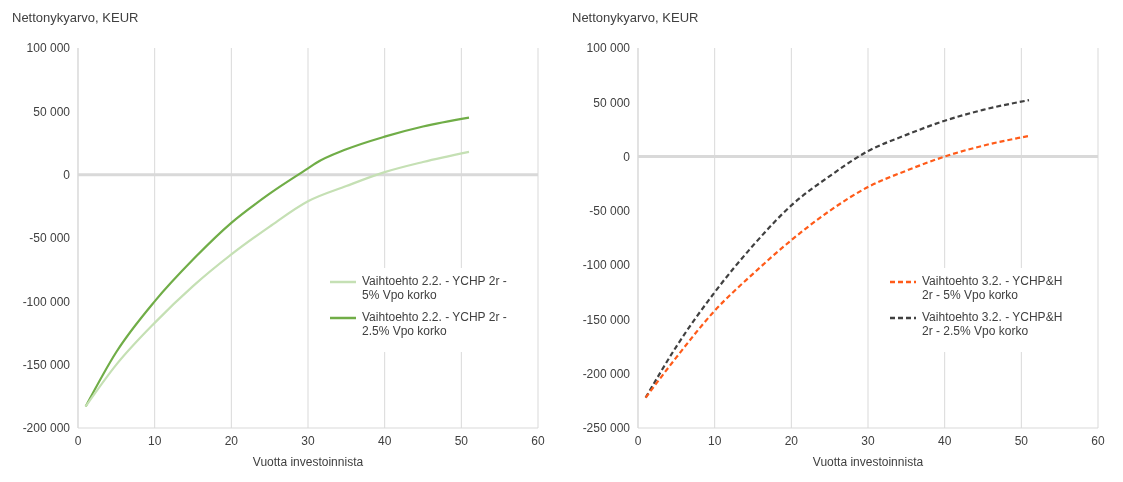 This screenshot has width=1123, height=482. I want to click on legend-label: Vaihtoehto 2.2. - YCHP 2r - 5% Vpo korko, so click(435, 288).